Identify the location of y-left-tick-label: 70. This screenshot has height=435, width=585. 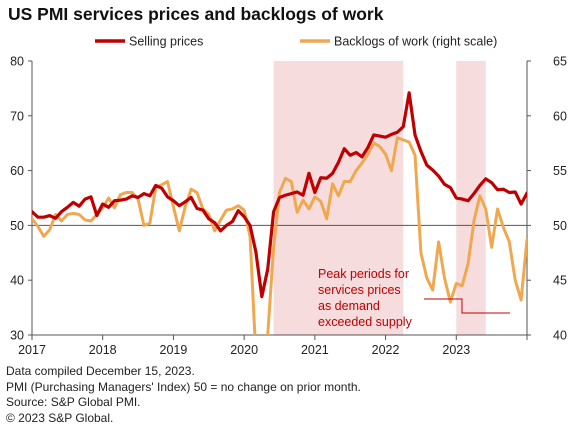
(17, 116).